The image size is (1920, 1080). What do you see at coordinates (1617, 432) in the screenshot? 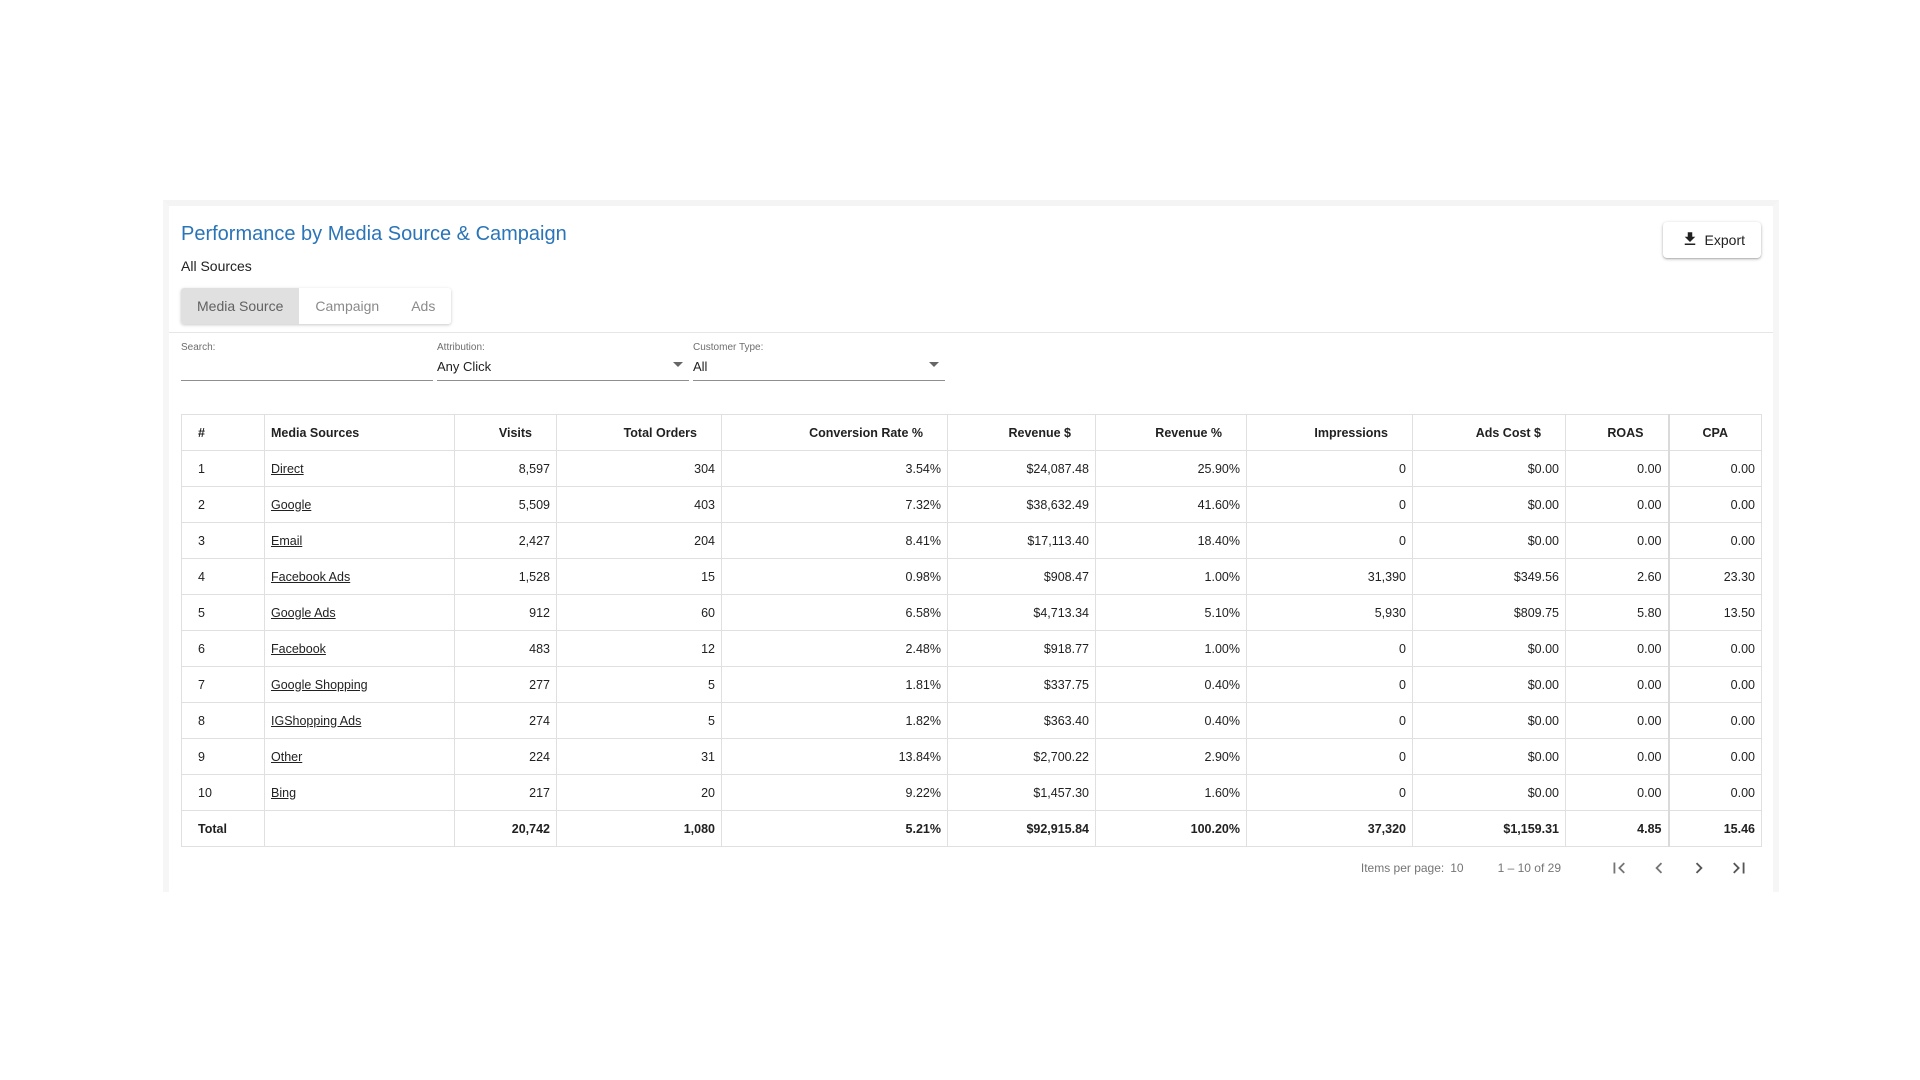
I see `column-header: ROAS` at bounding box center [1617, 432].